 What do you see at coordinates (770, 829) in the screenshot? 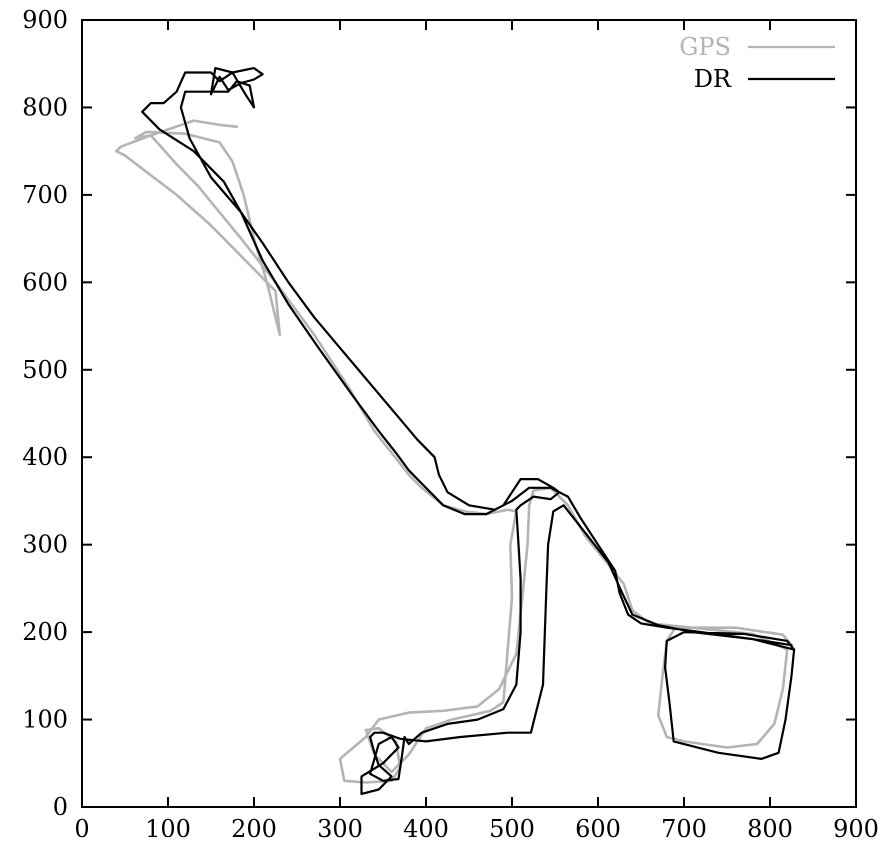
I see `x-tick-label: 800` at bounding box center [770, 829].